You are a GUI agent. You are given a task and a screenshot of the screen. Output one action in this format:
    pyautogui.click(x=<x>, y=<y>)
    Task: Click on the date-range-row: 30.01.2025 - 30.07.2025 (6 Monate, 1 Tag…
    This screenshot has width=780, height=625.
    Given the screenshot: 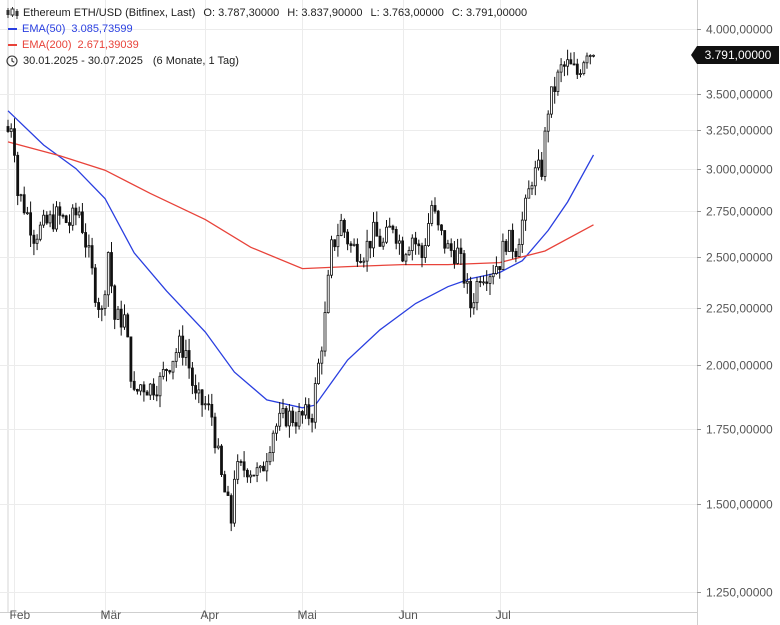 What is the action you would take?
    pyautogui.click(x=270, y=61)
    